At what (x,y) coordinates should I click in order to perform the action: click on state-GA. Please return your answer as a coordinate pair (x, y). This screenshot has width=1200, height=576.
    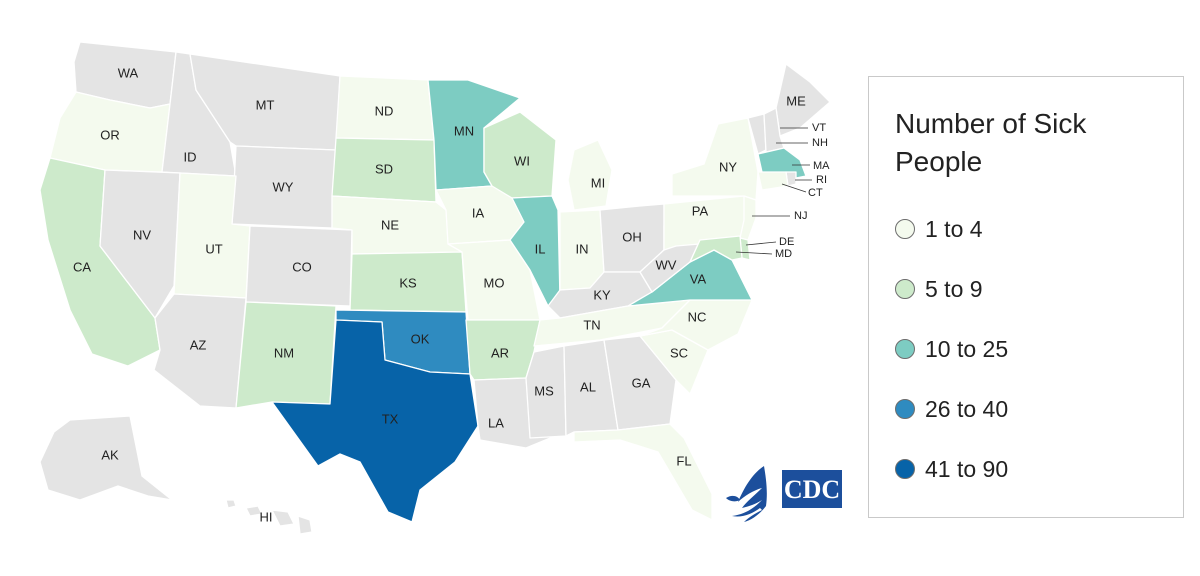
    Looking at the image, I should click on (640, 383).